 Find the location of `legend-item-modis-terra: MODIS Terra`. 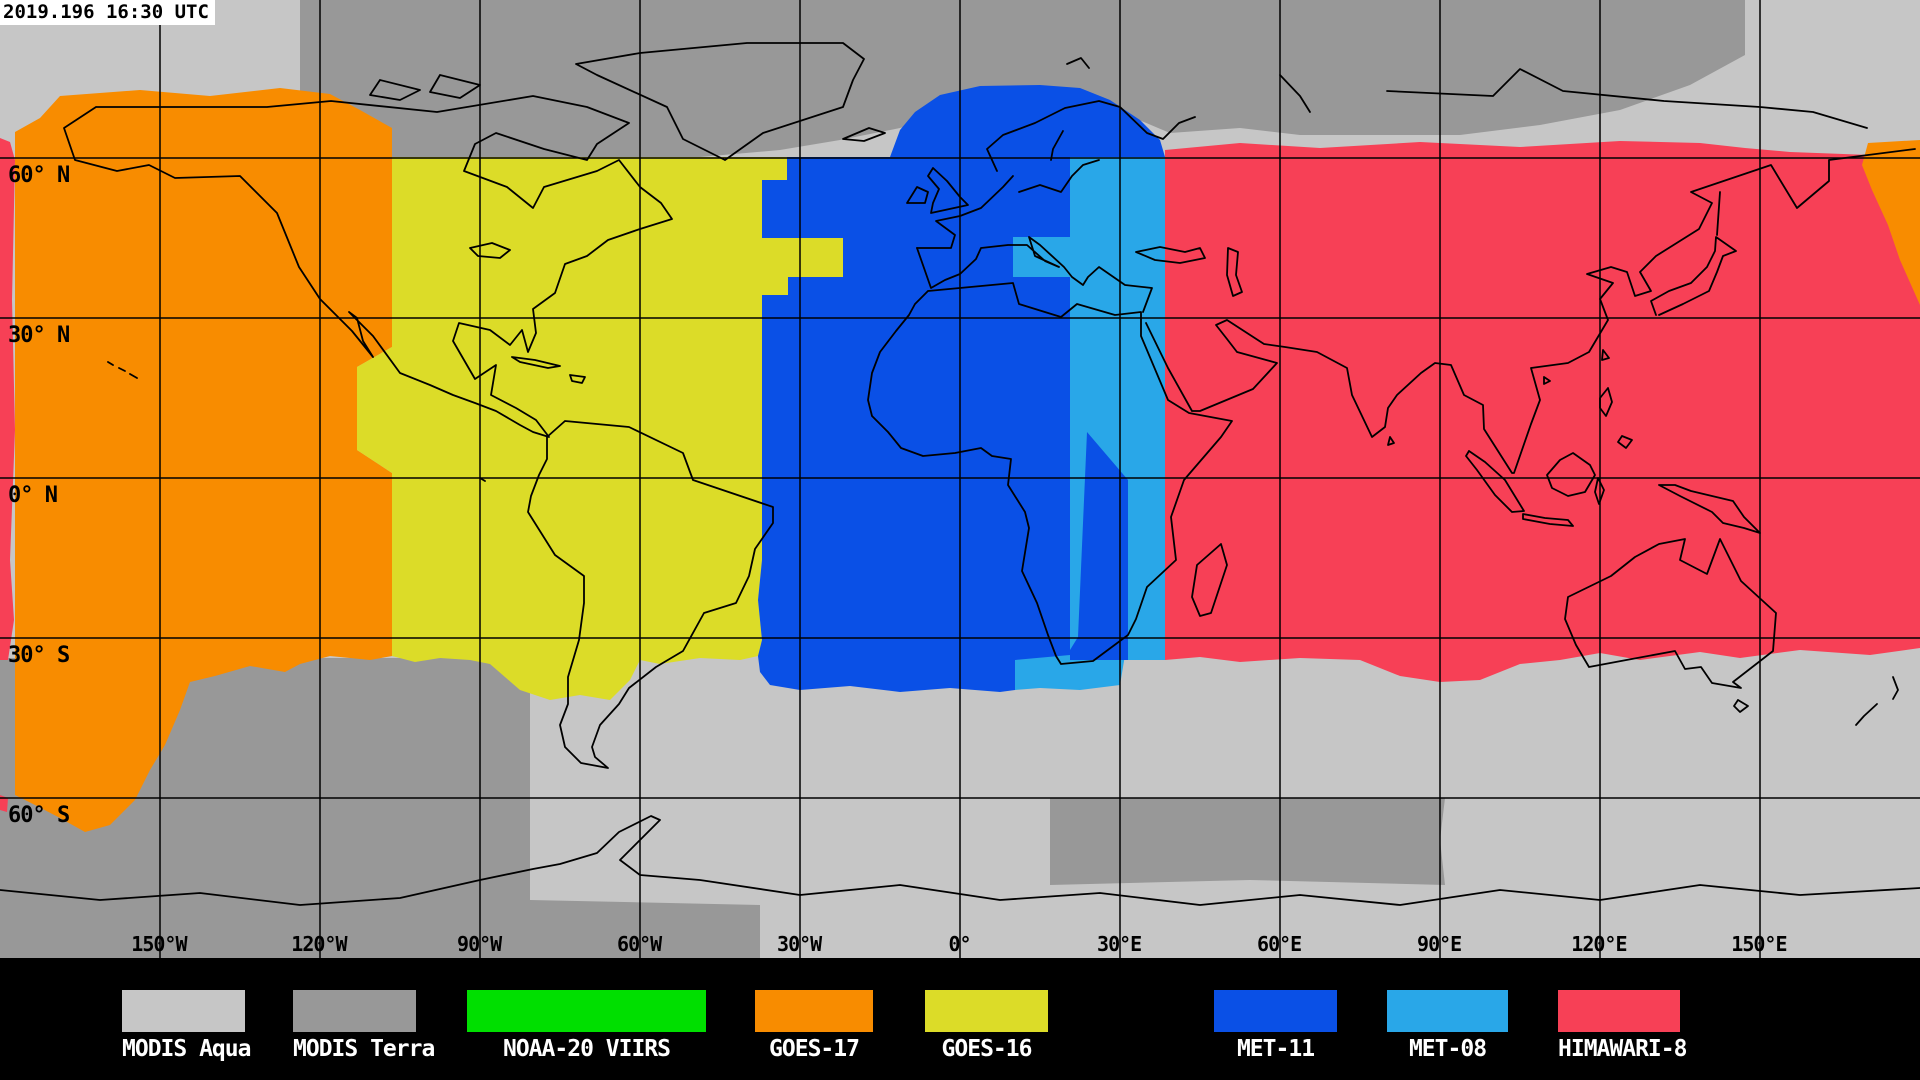

legend-item-modis-terra: MODIS Terra is located at coordinates (364, 1019).